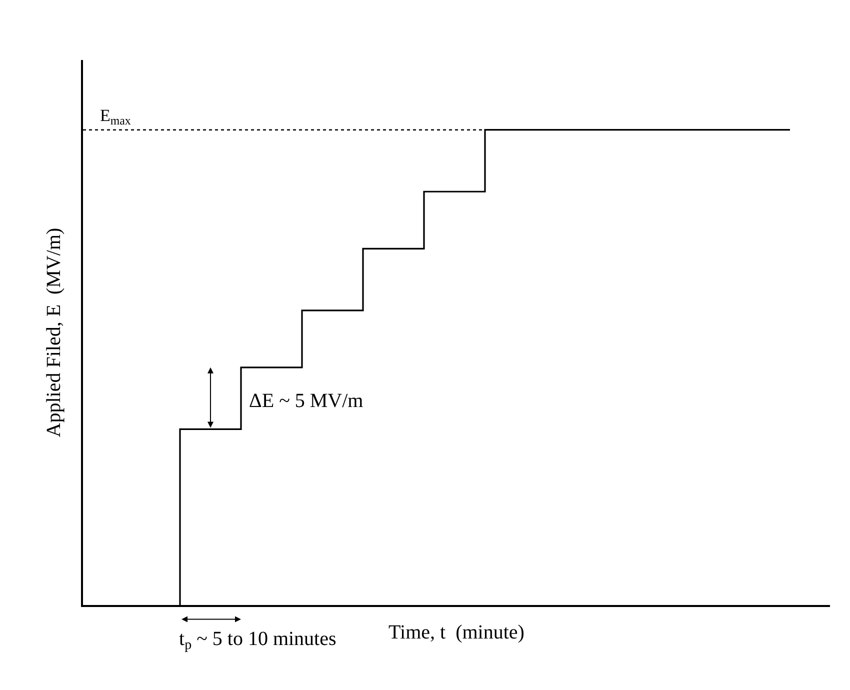  I want to click on annotation: ΔE ~ 5 MV/m, so click(306, 401).